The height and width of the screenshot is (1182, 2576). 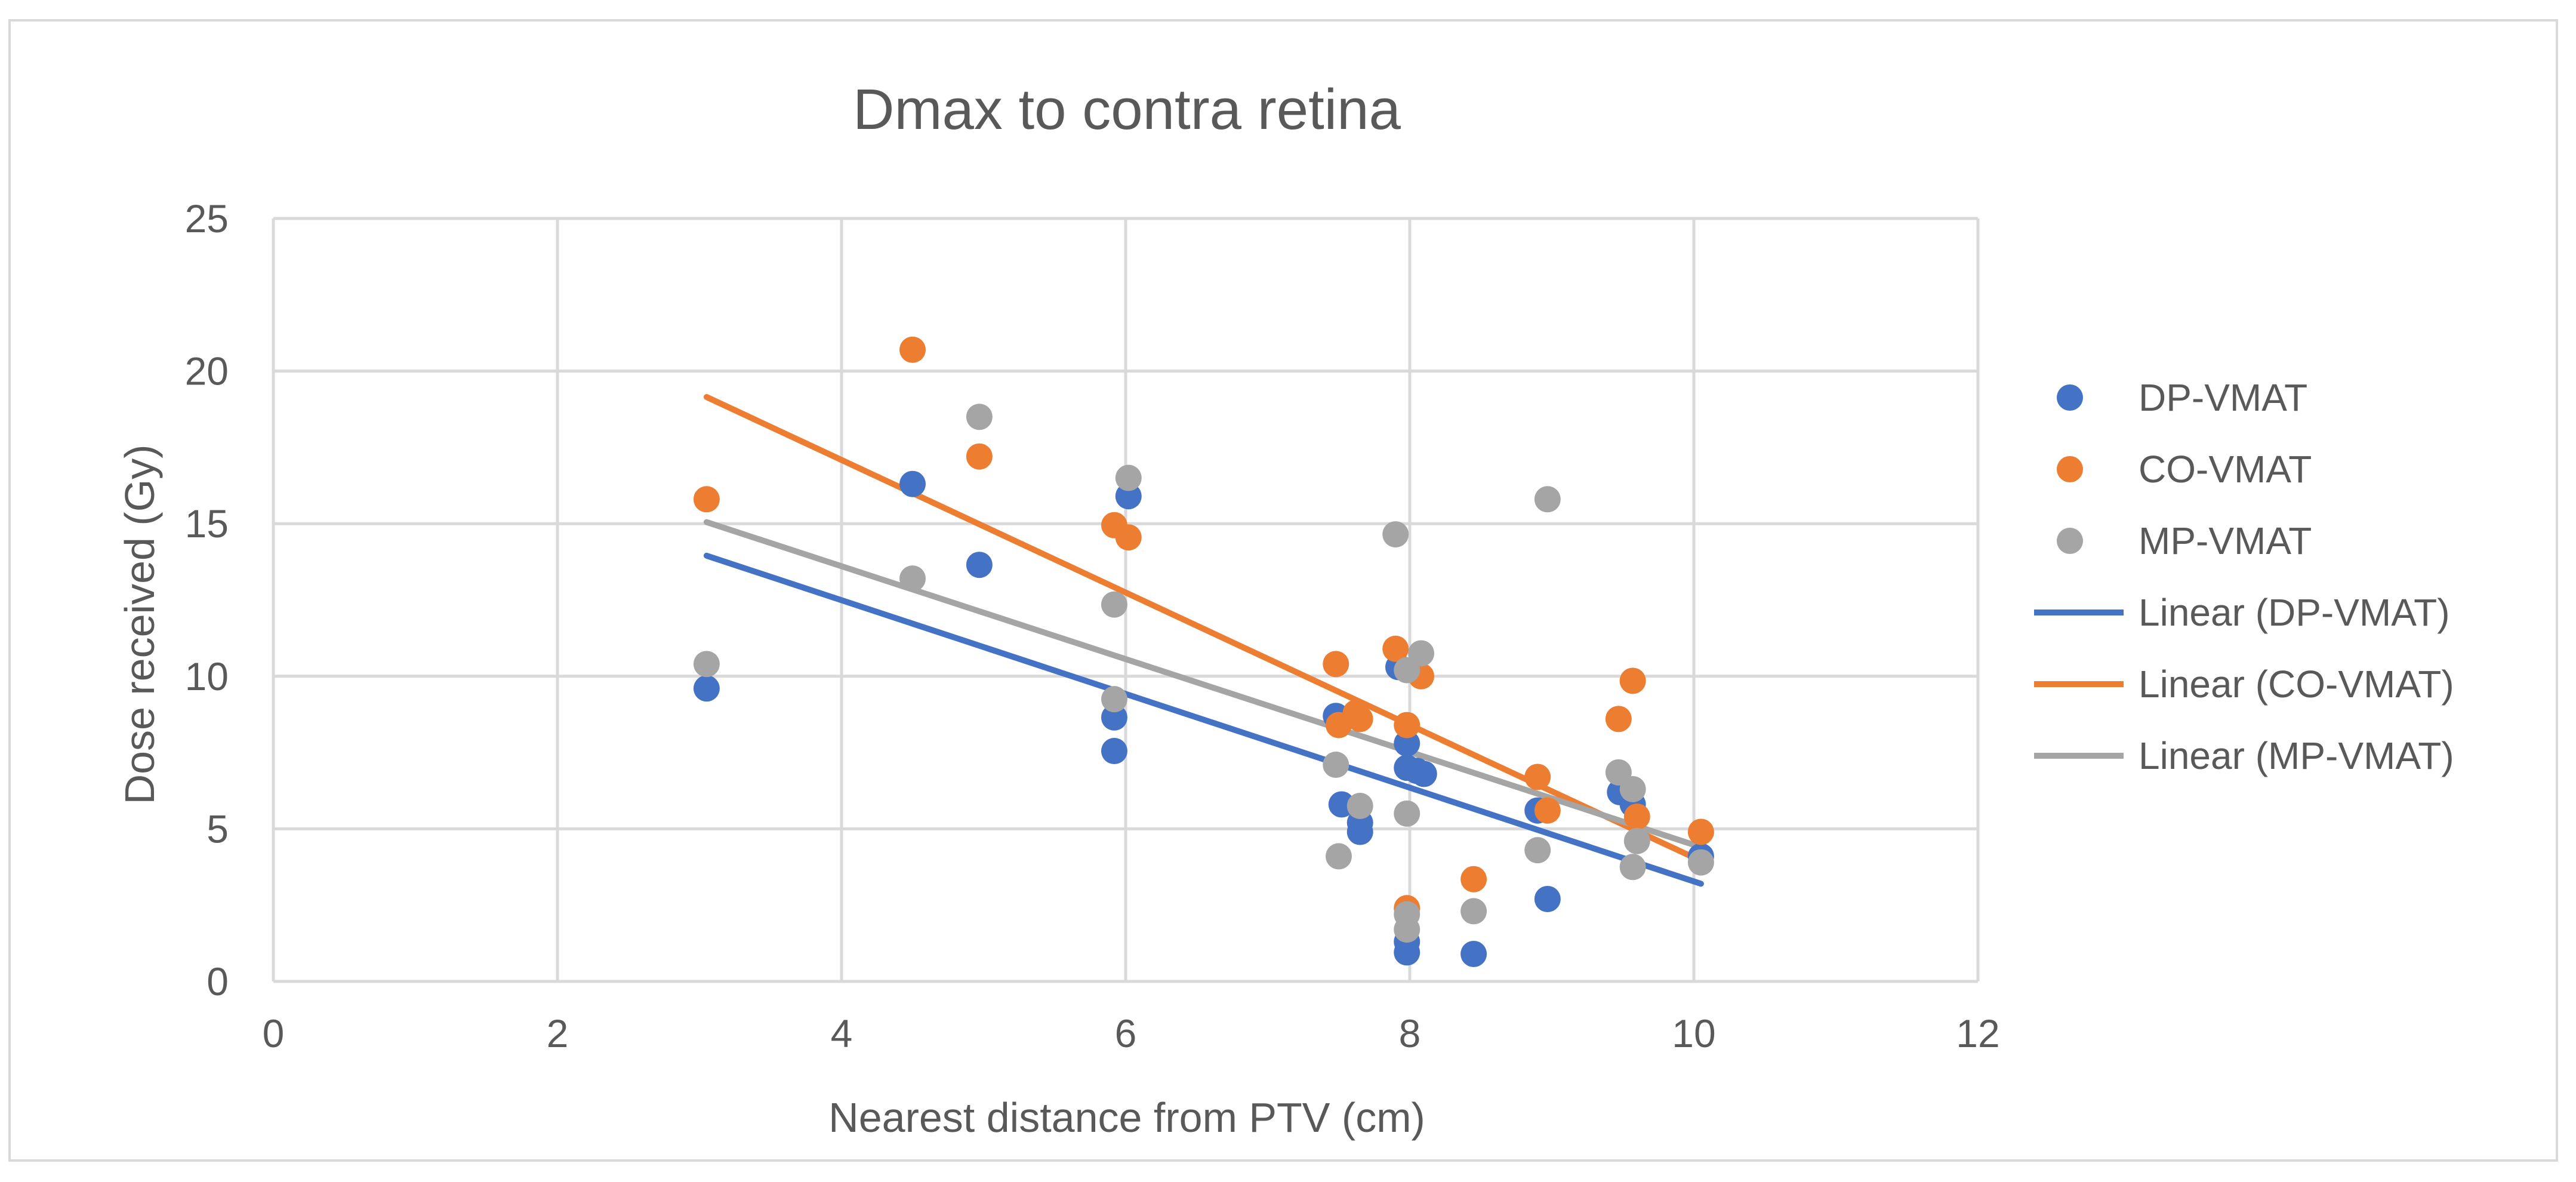 I want to click on legend-label: Linear (CO-VMAT), so click(x=2296, y=684).